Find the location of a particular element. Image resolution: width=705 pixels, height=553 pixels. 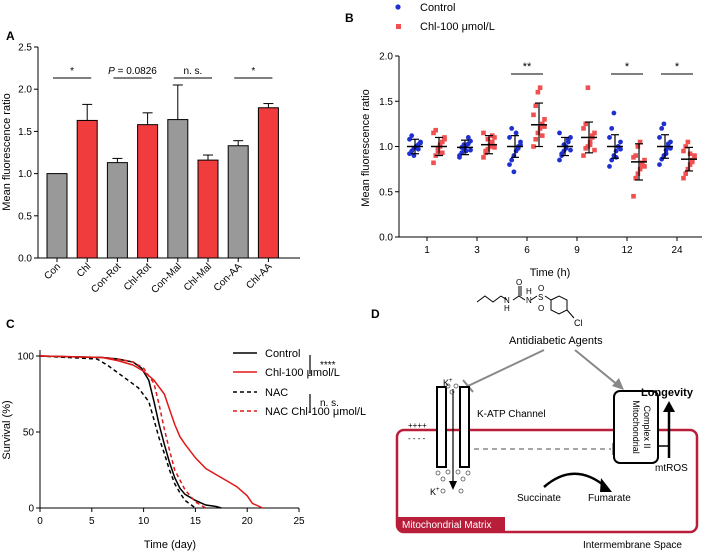

sig-text-b: * is located at coordinates (677, 67).